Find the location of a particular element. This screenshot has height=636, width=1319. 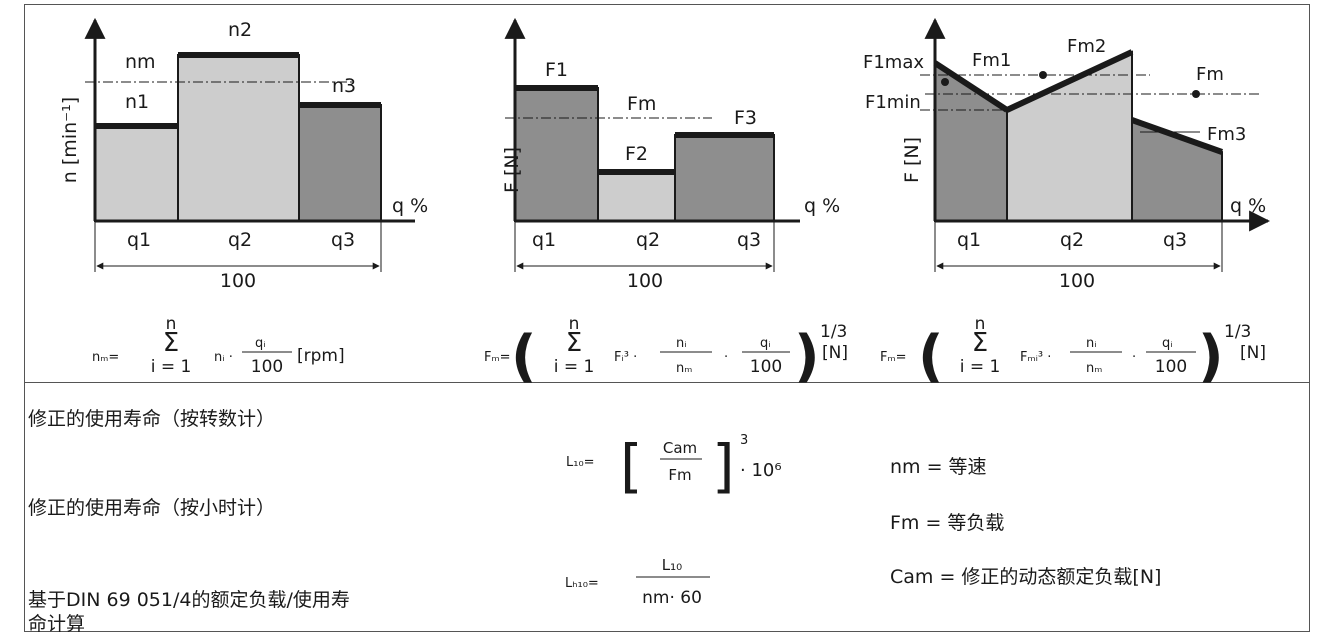

dot-Fm is located at coordinates (1196, 94).